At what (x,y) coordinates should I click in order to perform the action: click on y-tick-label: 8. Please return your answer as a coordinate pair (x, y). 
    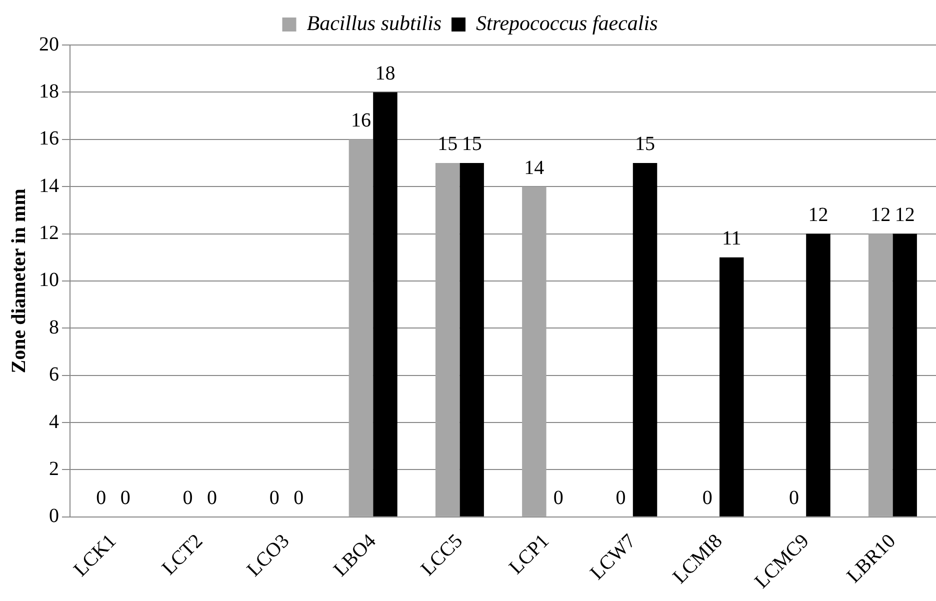
    Looking at the image, I should click on (54, 327).